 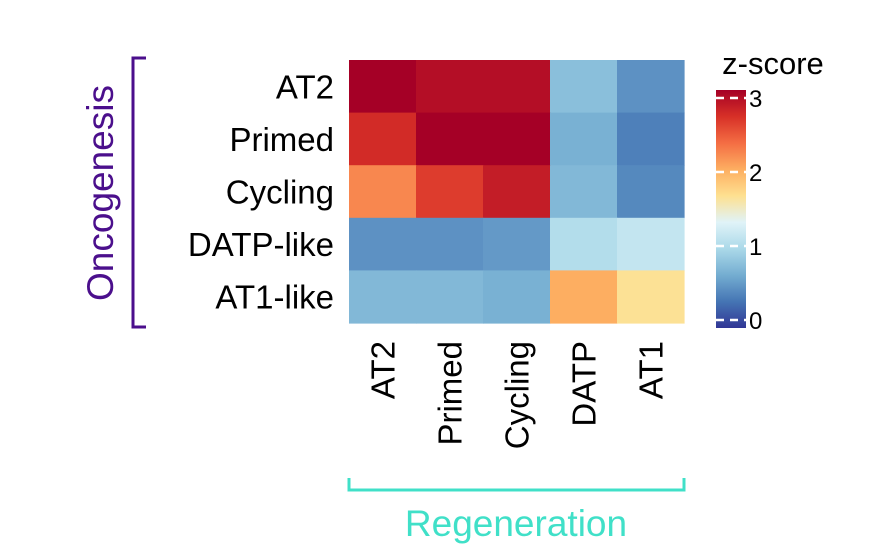 I want to click on column-label: AT2, so click(x=383, y=370).